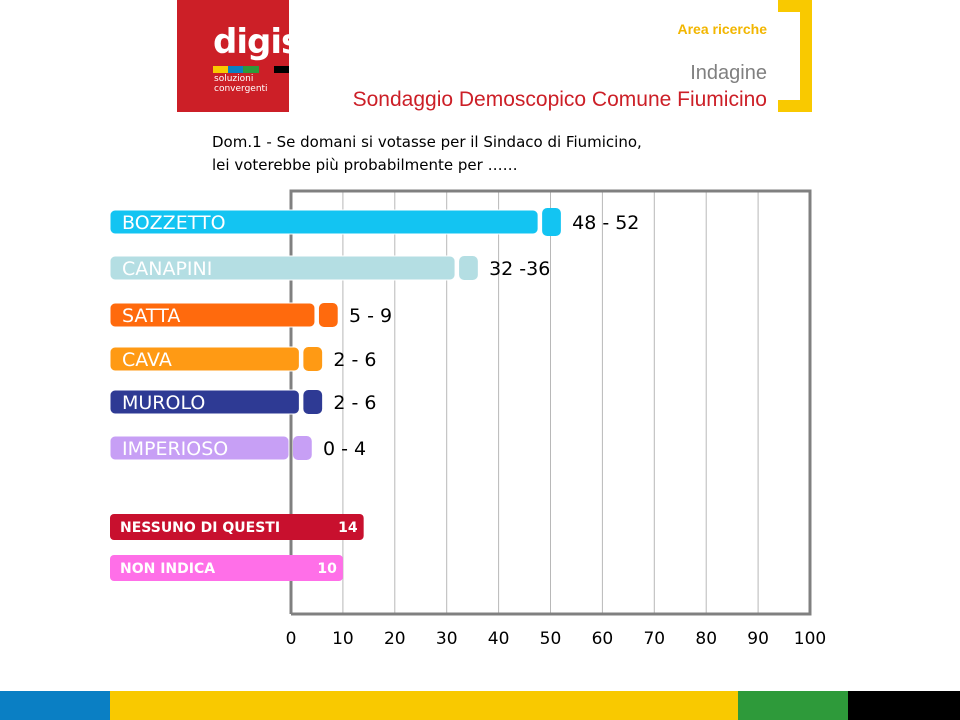 The image size is (960, 720). Describe the element at coordinates (519, 269) in the screenshot. I see `range-value-label: 32 -36` at that location.